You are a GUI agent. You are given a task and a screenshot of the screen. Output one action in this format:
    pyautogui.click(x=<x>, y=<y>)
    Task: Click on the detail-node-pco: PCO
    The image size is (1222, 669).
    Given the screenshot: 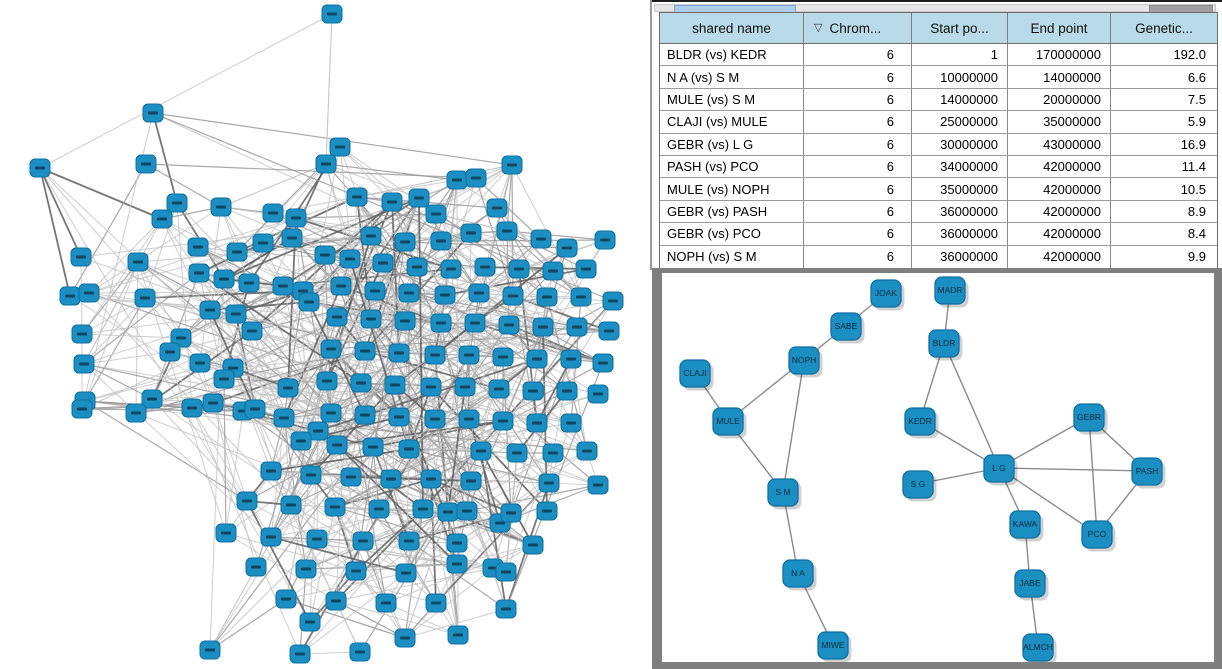 What is the action you would take?
    pyautogui.click(x=1098, y=536)
    